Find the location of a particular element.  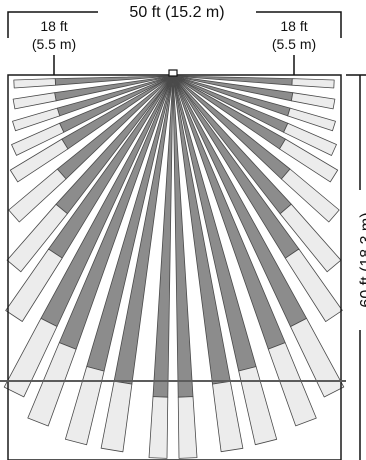

right-offset-label-line2: (5.5 m) is located at coordinates (294, 44).